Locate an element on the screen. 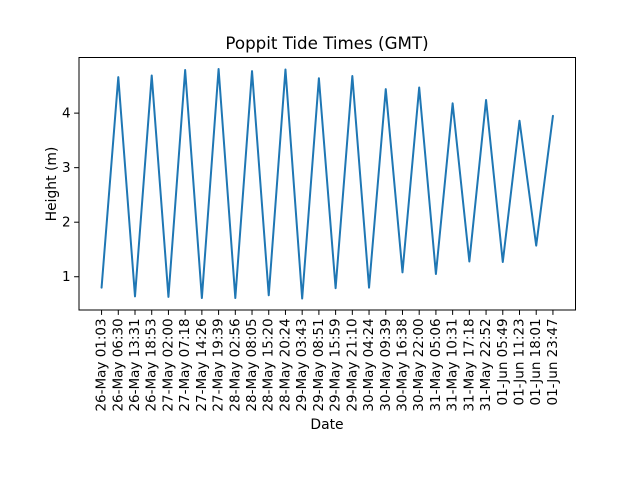 The height and width of the screenshot is (480, 640). x-tick-label: 28-May 15:20 is located at coordinates (269, 364).